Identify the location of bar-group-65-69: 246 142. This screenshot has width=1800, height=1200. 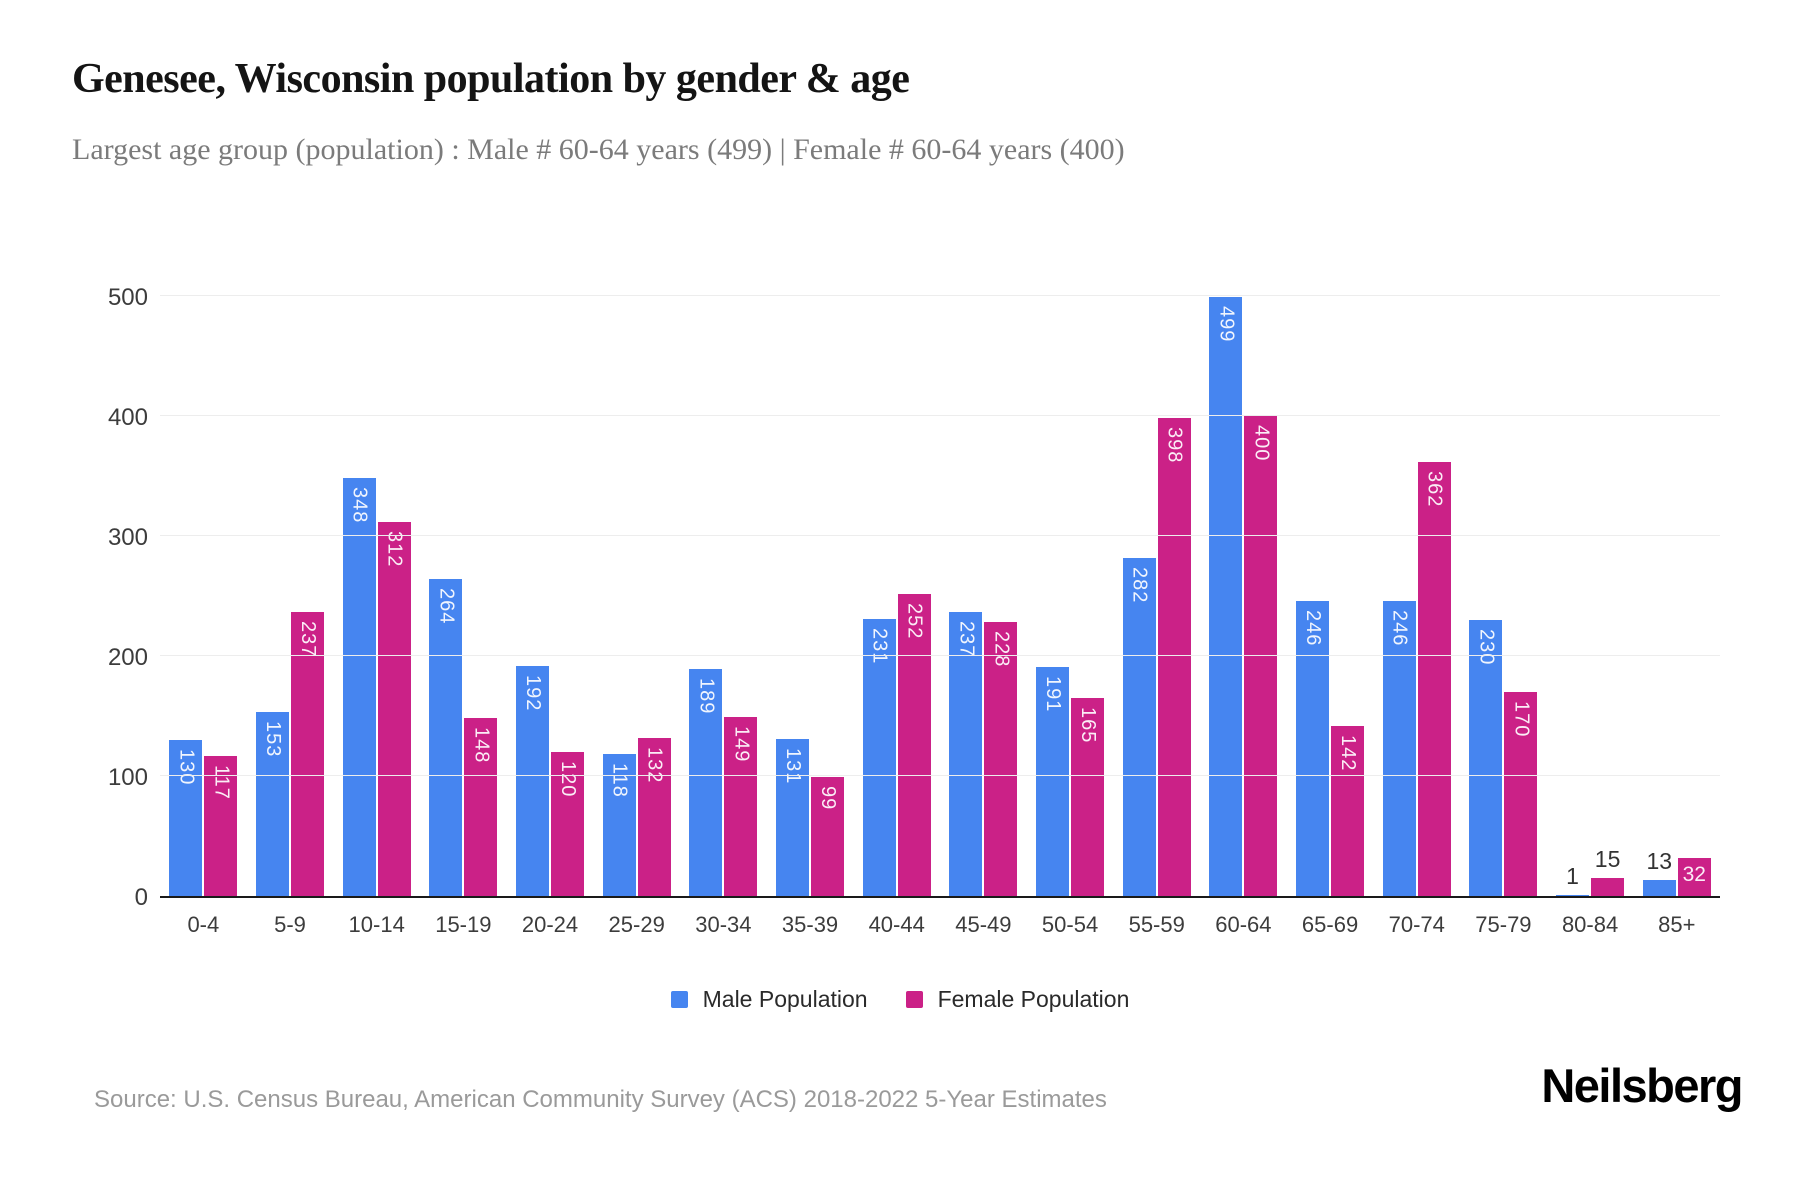
(1330, 597).